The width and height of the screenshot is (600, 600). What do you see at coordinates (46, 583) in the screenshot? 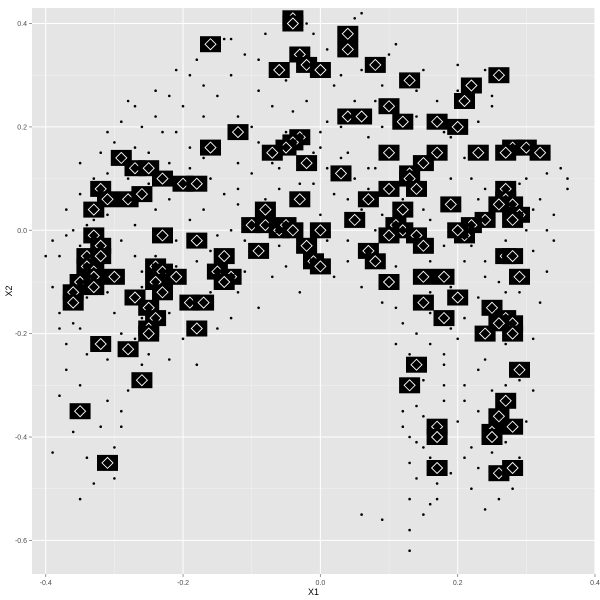
I see `x-tick-label: -0.4` at bounding box center [46, 583].